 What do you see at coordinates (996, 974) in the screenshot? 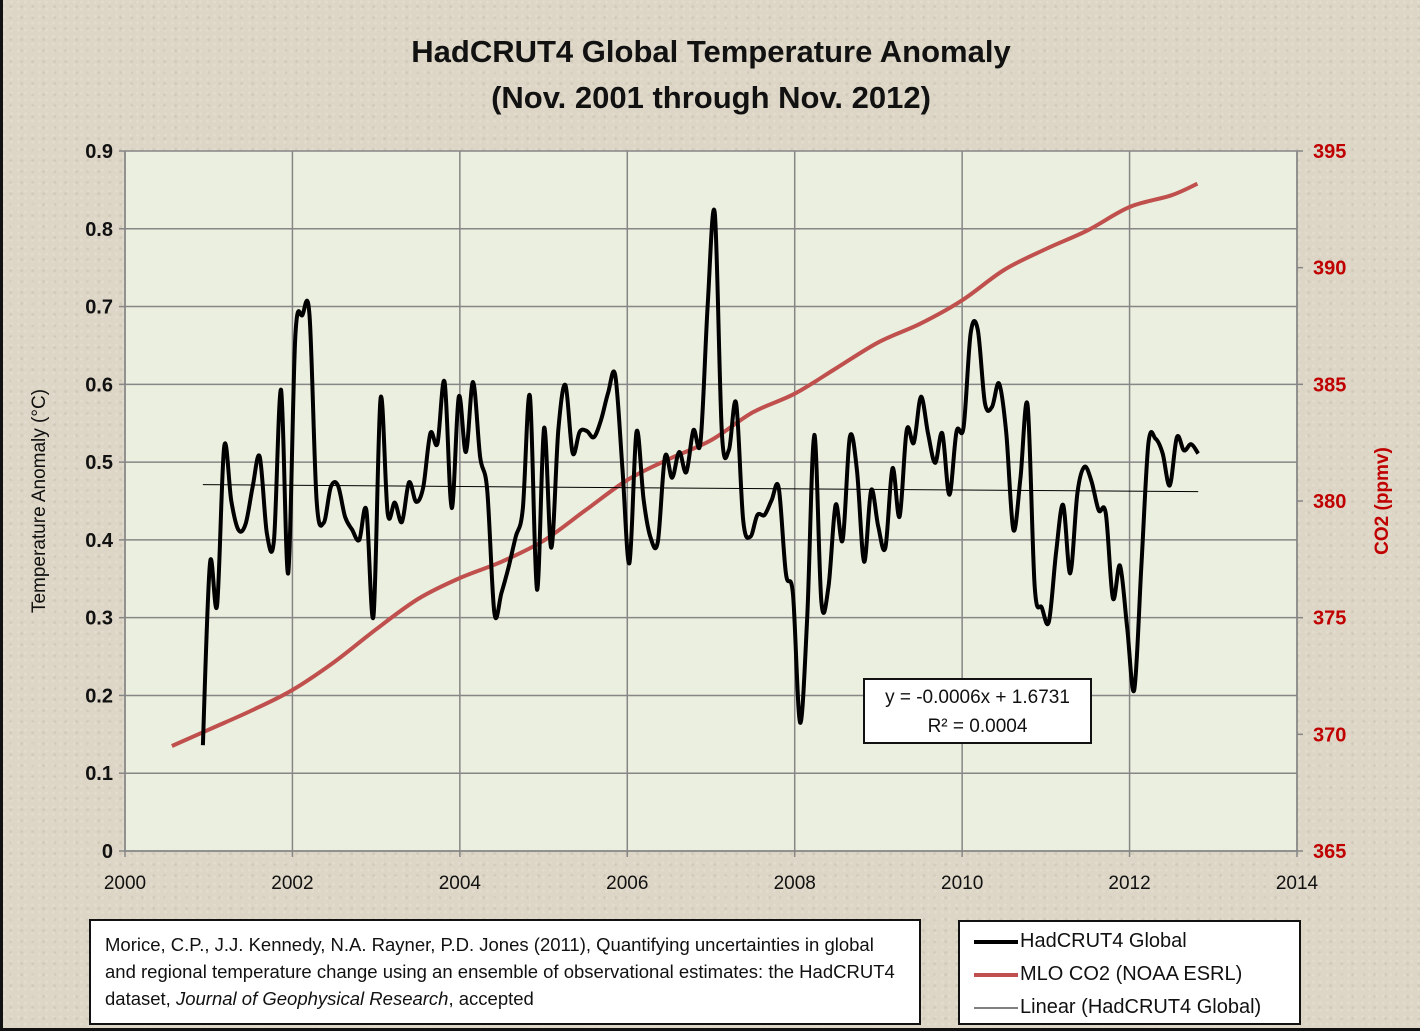
I see `legend-swatch-red` at bounding box center [996, 974].